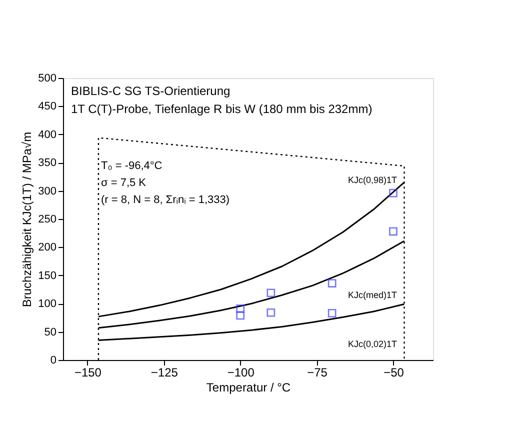  Describe the element at coordinates (317, 373) in the screenshot. I see `x-tick-label: −75` at that location.